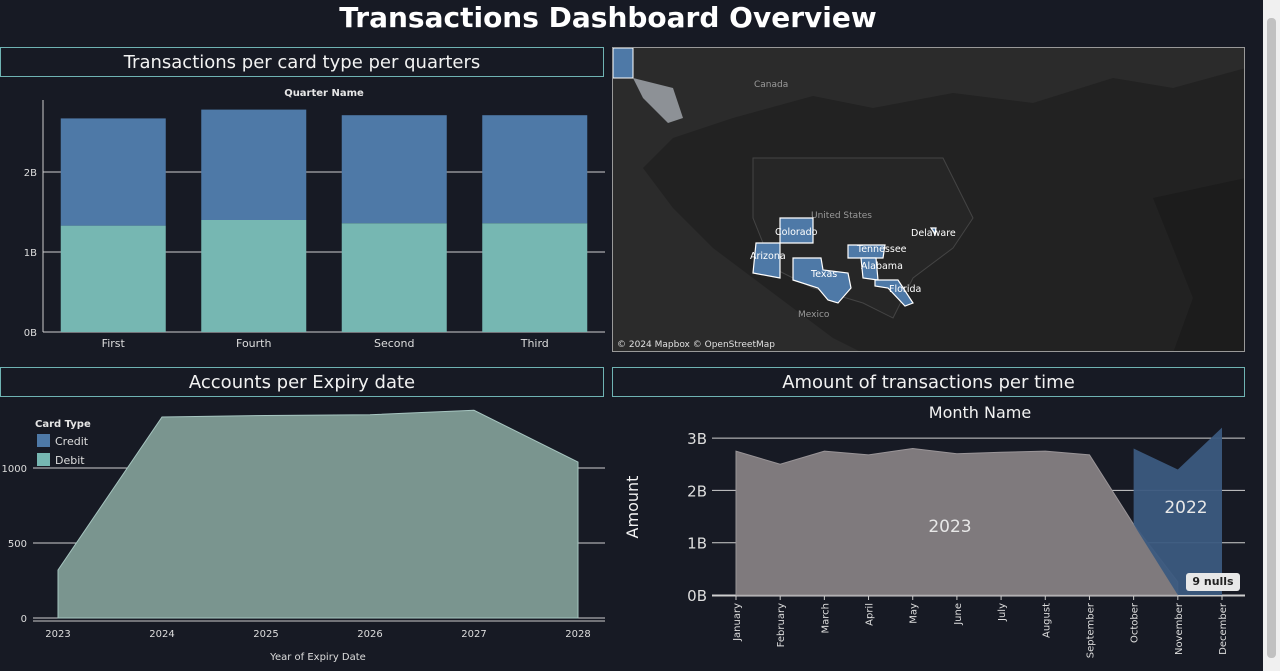 The width and height of the screenshot is (1280, 671). Describe the element at coordinates (1213, 582) in the screenshot. I see `nulls-badge: 9 nulls` at that location.